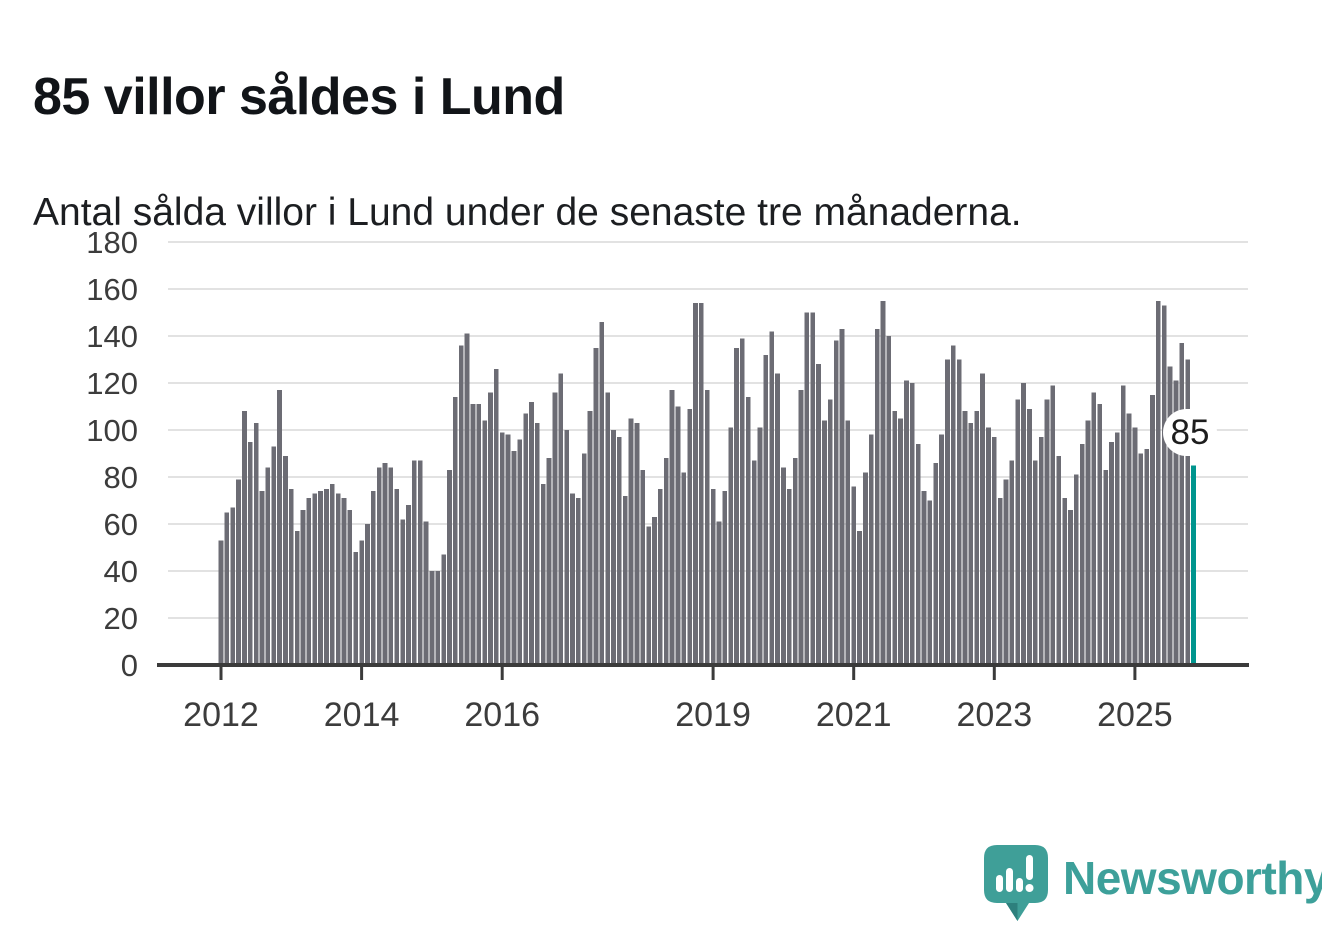 The height and width of the screenshot is (939, 1322). What do you see at coordinates (1192, 878) in the screenshot?
I see `brand-name: Newsworthy` at bounding box center [1192, 878].